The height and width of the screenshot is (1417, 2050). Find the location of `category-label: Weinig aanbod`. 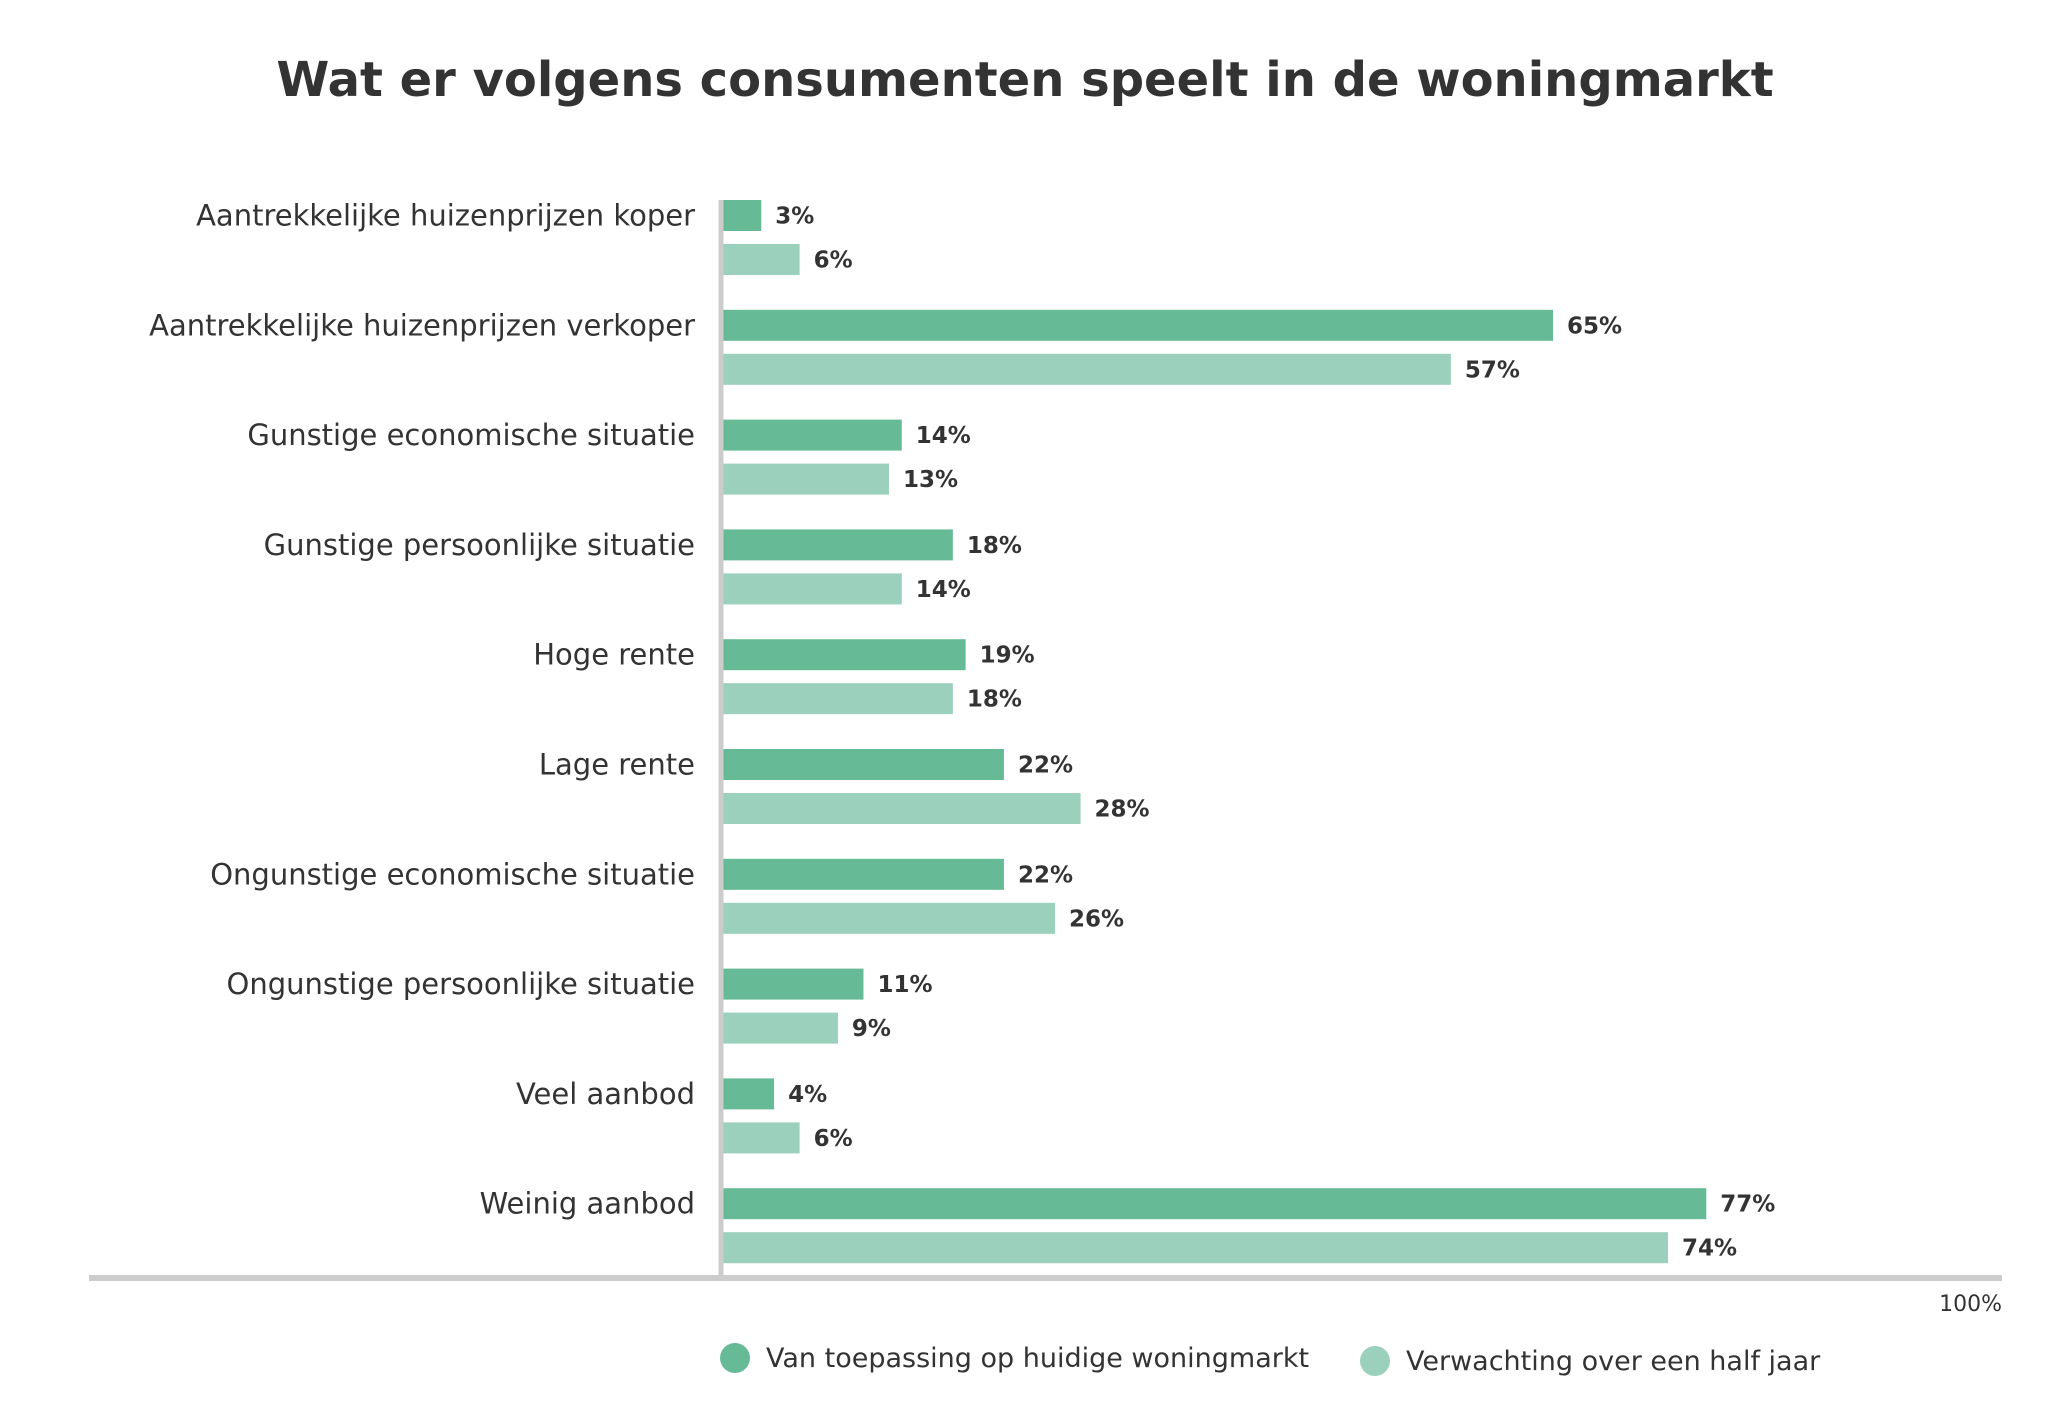

category-label: Weinig aanbod is located at coordinates (587, 1204).